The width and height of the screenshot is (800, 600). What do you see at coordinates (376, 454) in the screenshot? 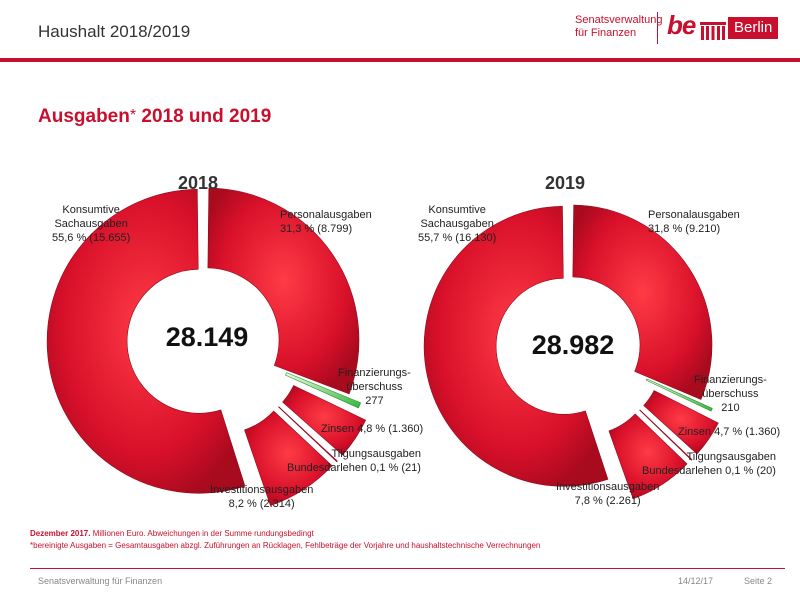
I see `label-2018-tilgung-line1: Tilgungsausgaben` at bounding box center [376, 454].